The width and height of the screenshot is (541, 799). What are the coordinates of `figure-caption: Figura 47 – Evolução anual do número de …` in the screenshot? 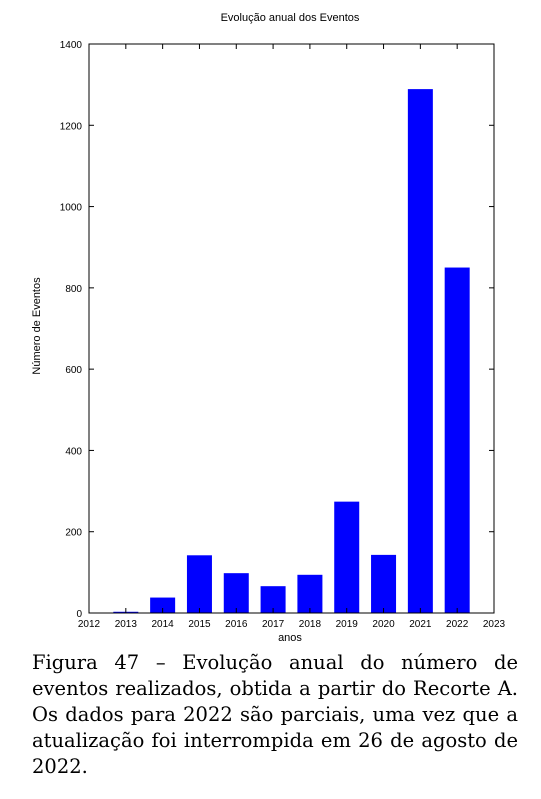 It's located at (275, 714).